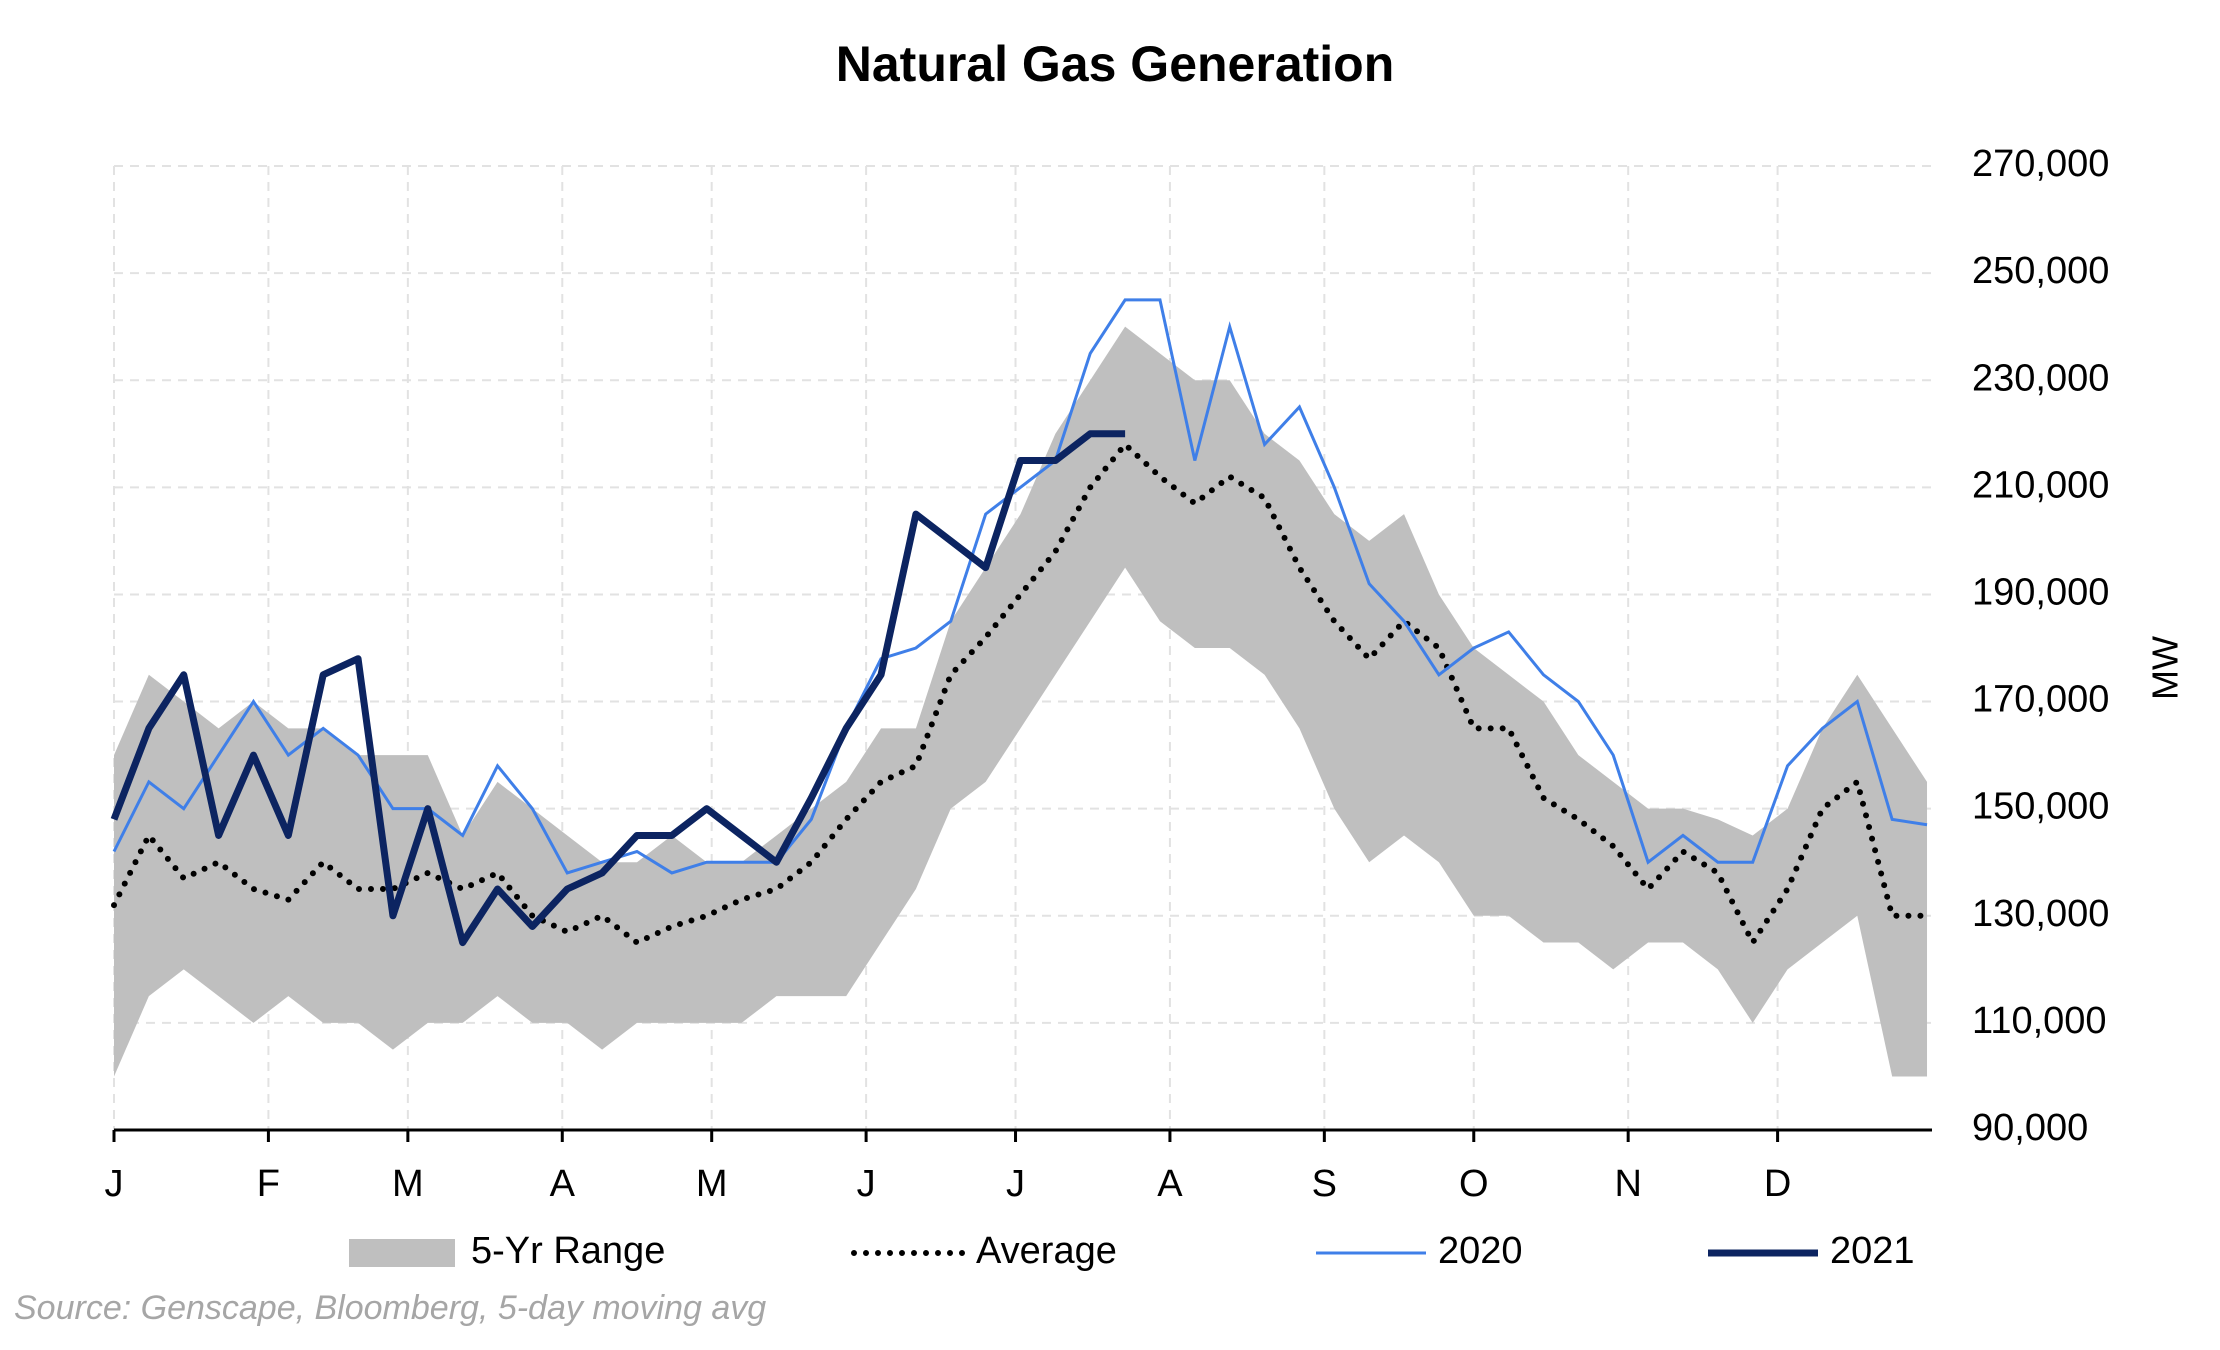  I want to click on x-tick-label: N, so click(1627, 1184).